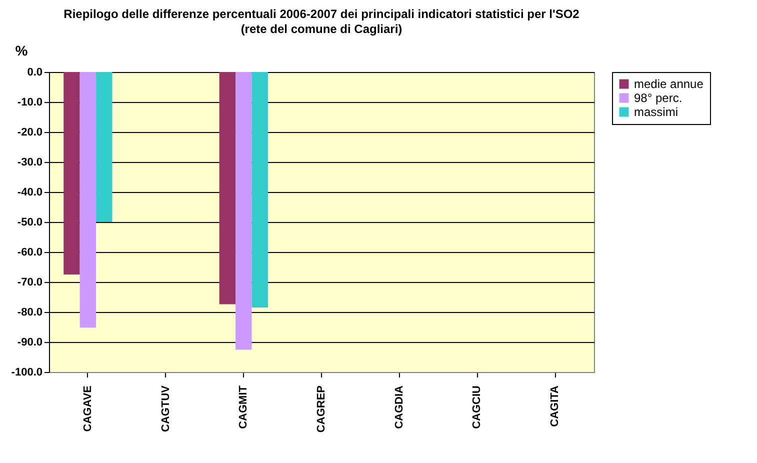 Image resolution: width=757 pixels, height=463 pixels. Describe the element at coordinates (555, 406) in the screenshot. I see `x-tick-label: CAGITA` at that location.